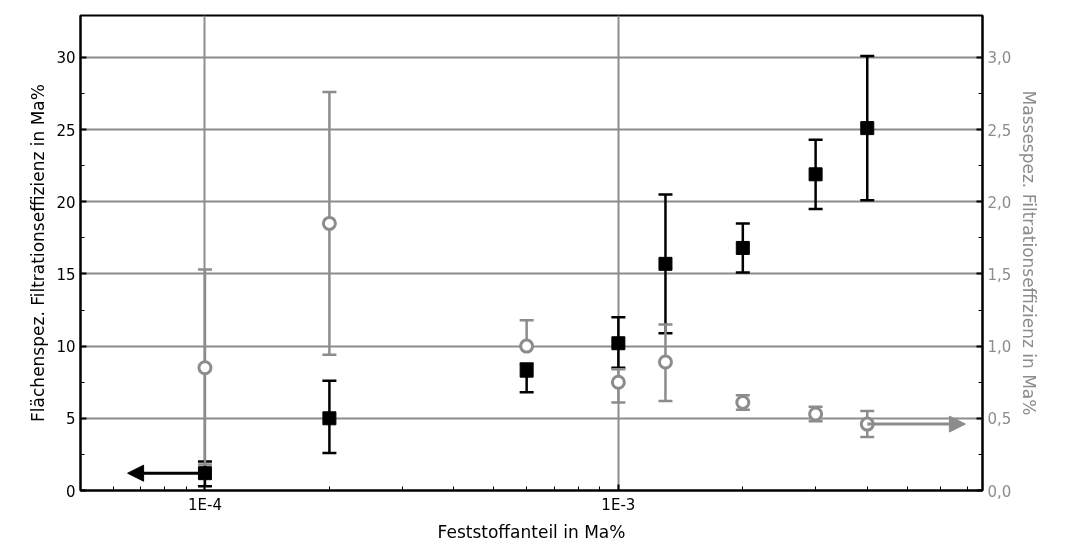 The height and width of the screenshot is (560, 1067). What do you see at coordinates (66, 58) in the screenshot?
I see `y-tick-label: 30` at bounding box center [66, 58].